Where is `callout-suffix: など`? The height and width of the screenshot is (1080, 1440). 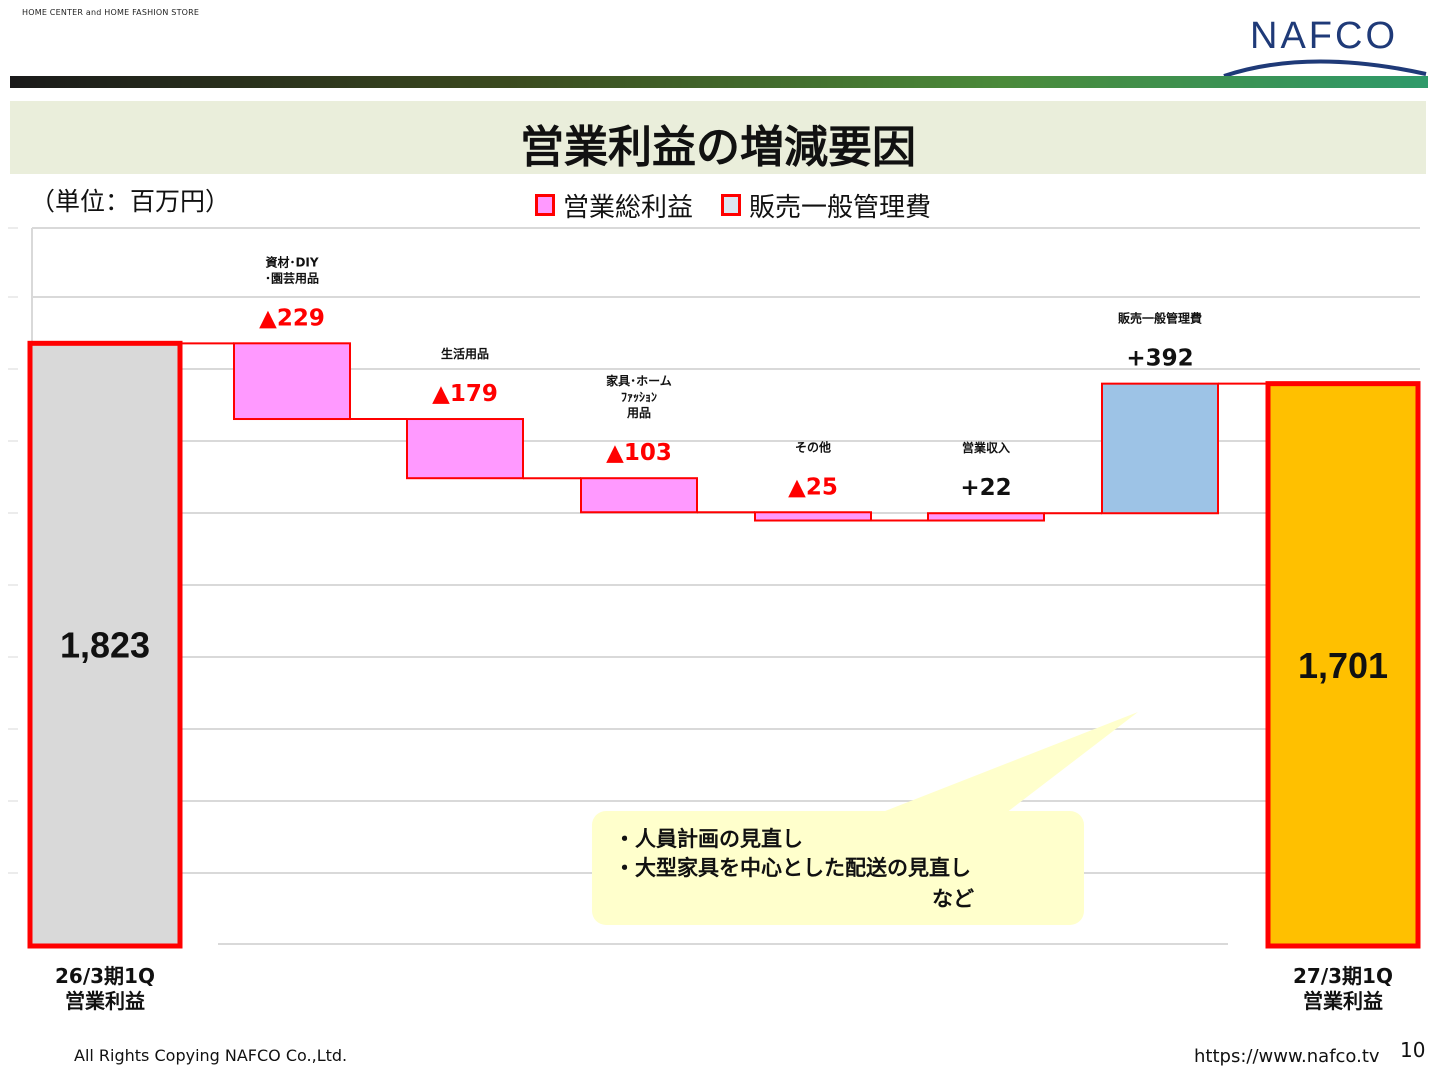
callout-suffix: など is located at coordinates (953, 899).